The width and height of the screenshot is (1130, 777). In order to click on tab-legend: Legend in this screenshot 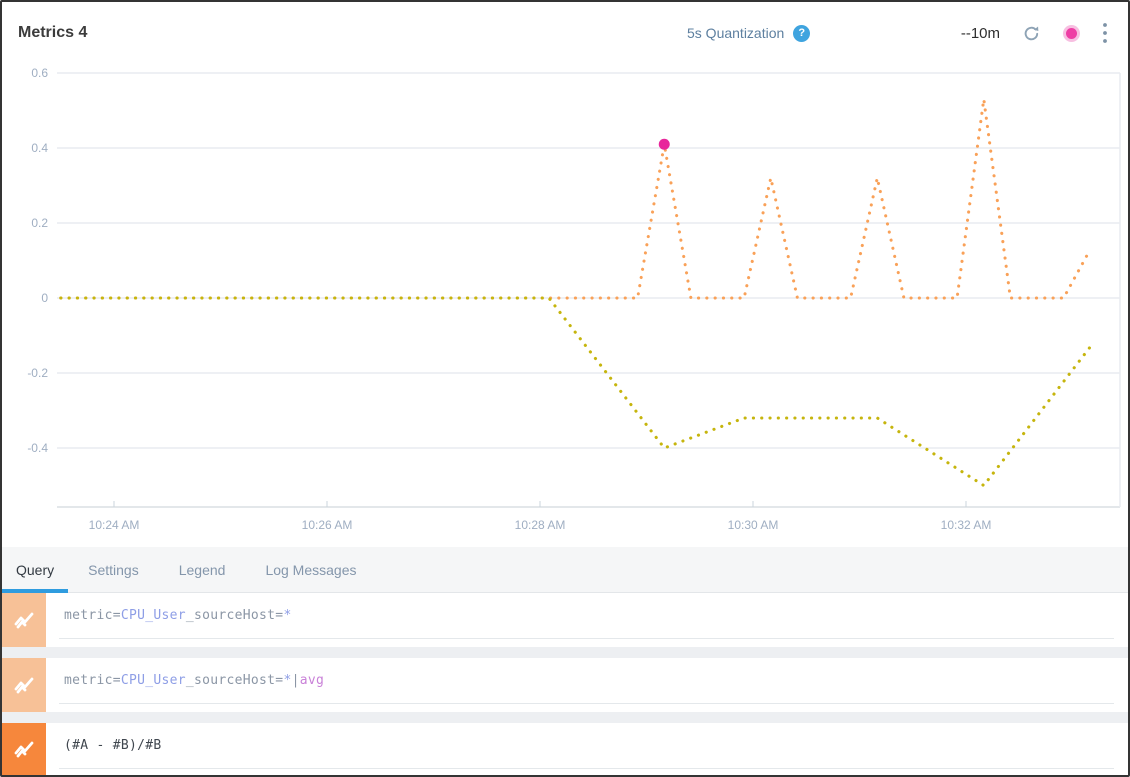, I will do `click(202, 569)`.